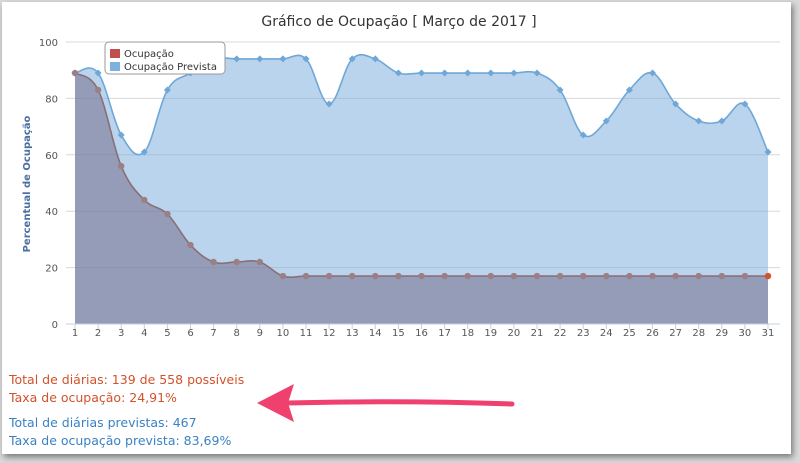  Describe the element at coordinates (421, 333) in the screenshot. I see `x-tick-label: 16` at that location.